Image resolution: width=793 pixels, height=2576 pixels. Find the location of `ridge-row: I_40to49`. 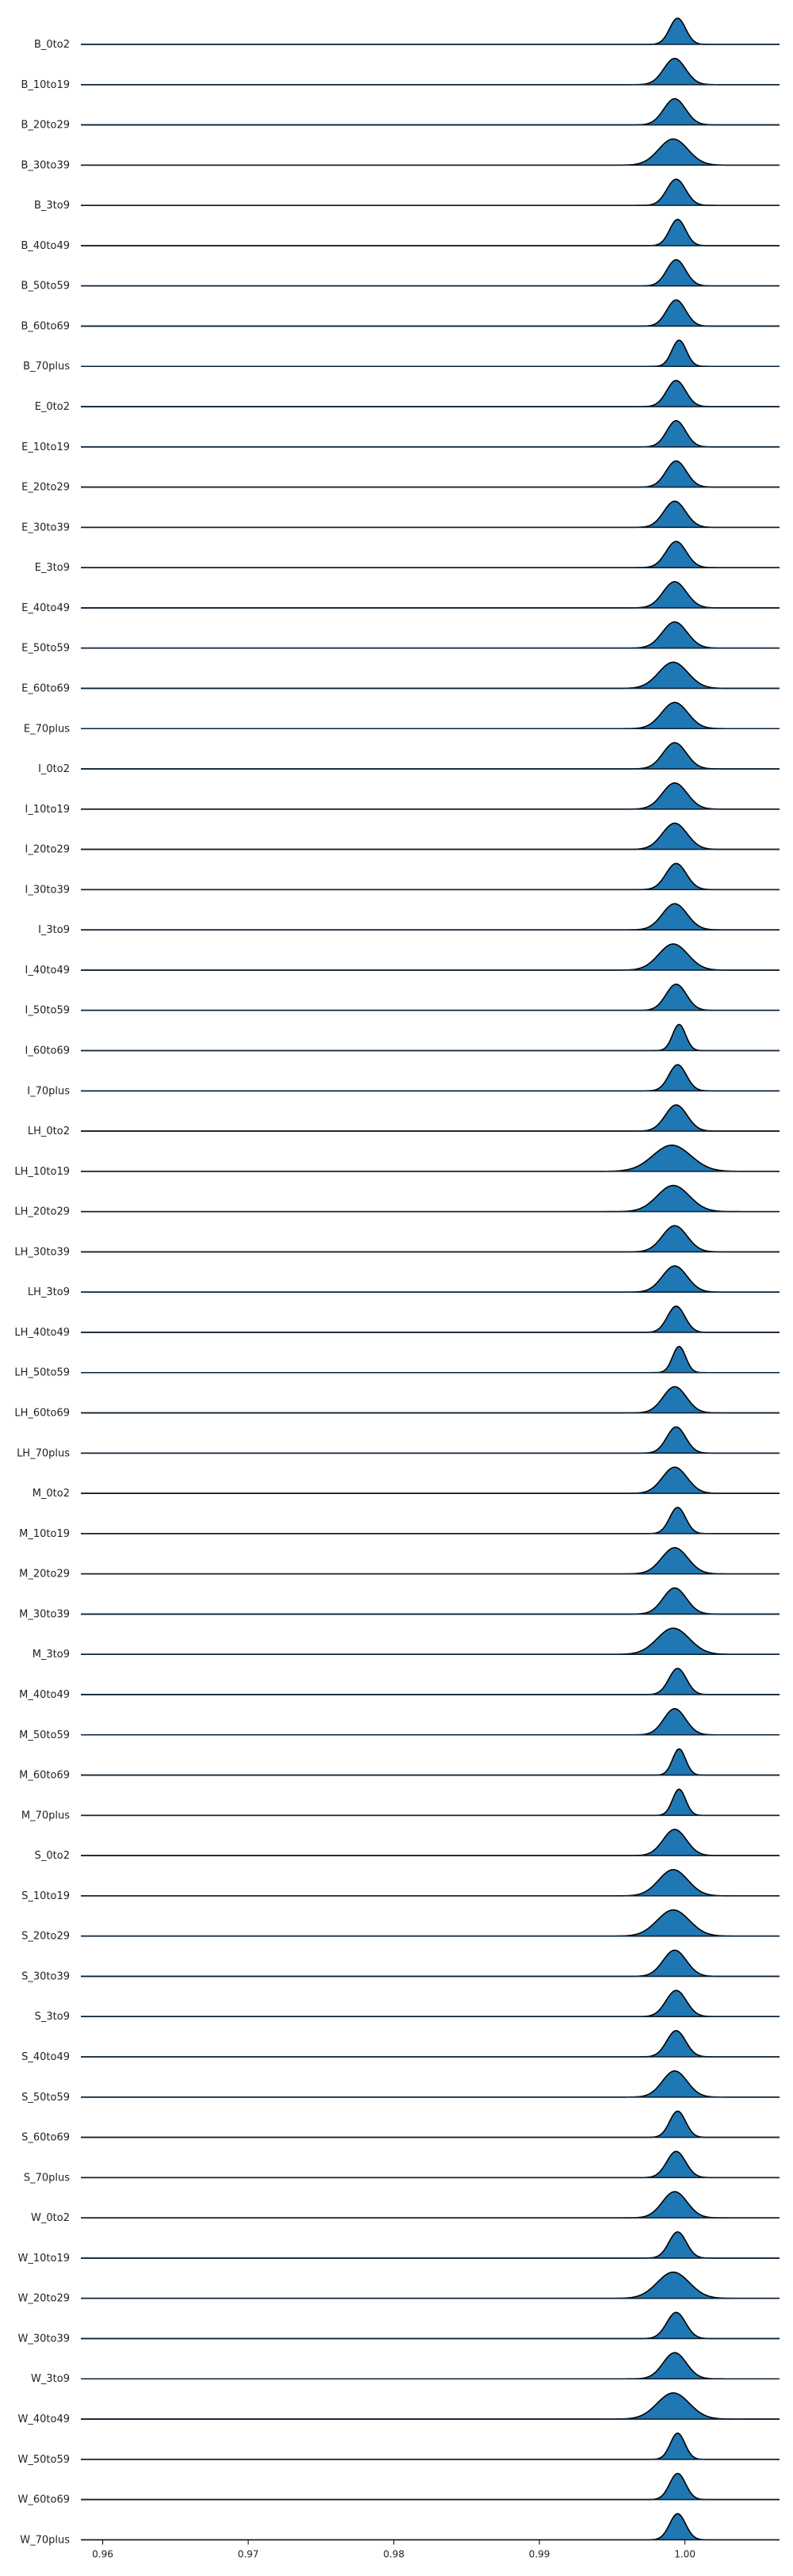

ridge-row: I_40to49 is located at coordinates (403, 960).